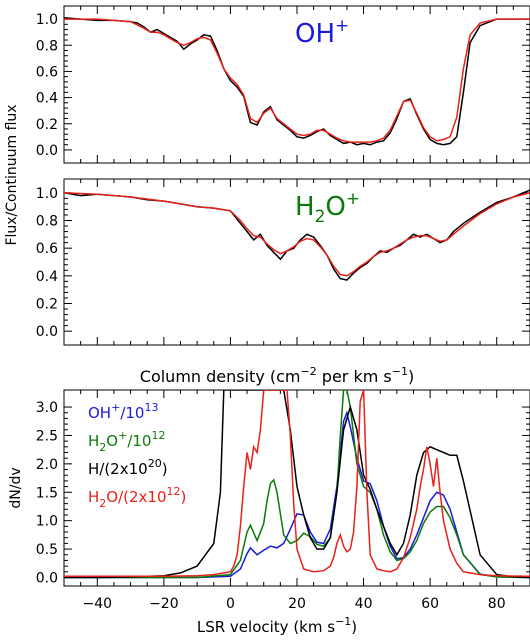 The height and width of the screenshot is (642, 530). Describe the element at coordinates (315, 34) in the screenshot. I see `species-label-text: OH` at that location.